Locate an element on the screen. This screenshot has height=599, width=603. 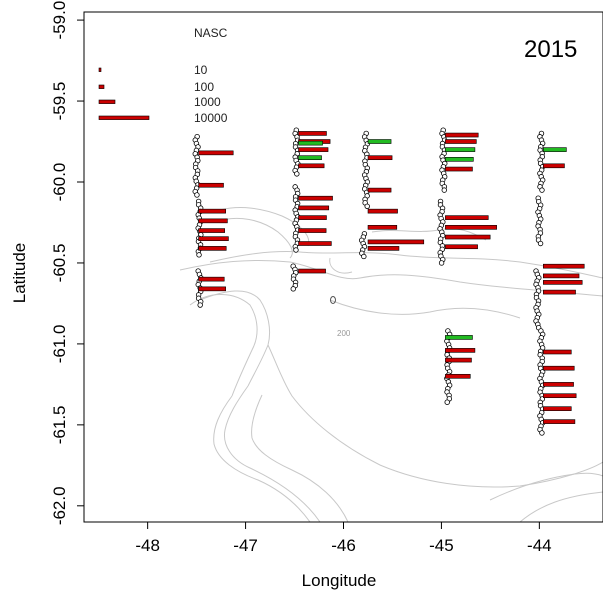
x-axis-title: Longitude is located at coordinates (339, 580).